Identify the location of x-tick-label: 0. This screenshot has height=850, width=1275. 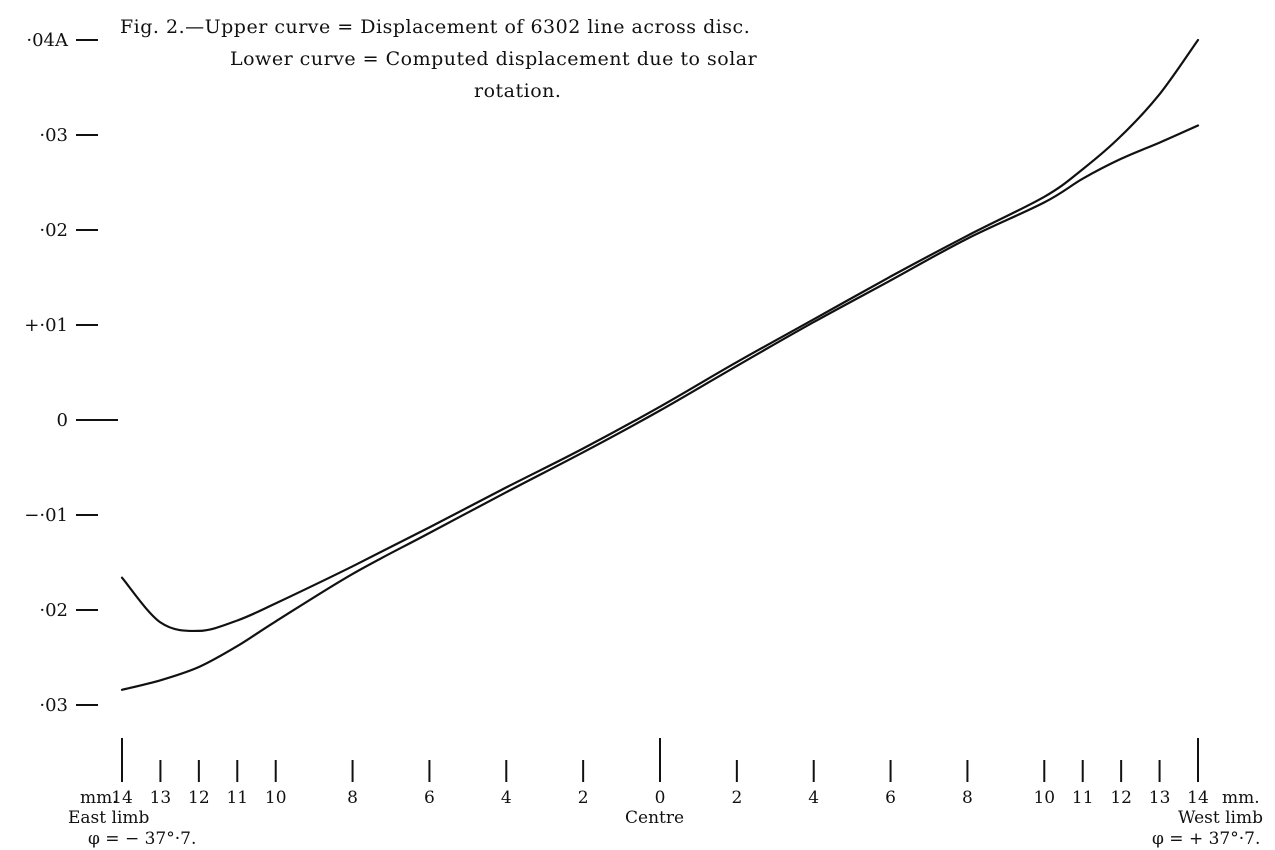
(660, 798).